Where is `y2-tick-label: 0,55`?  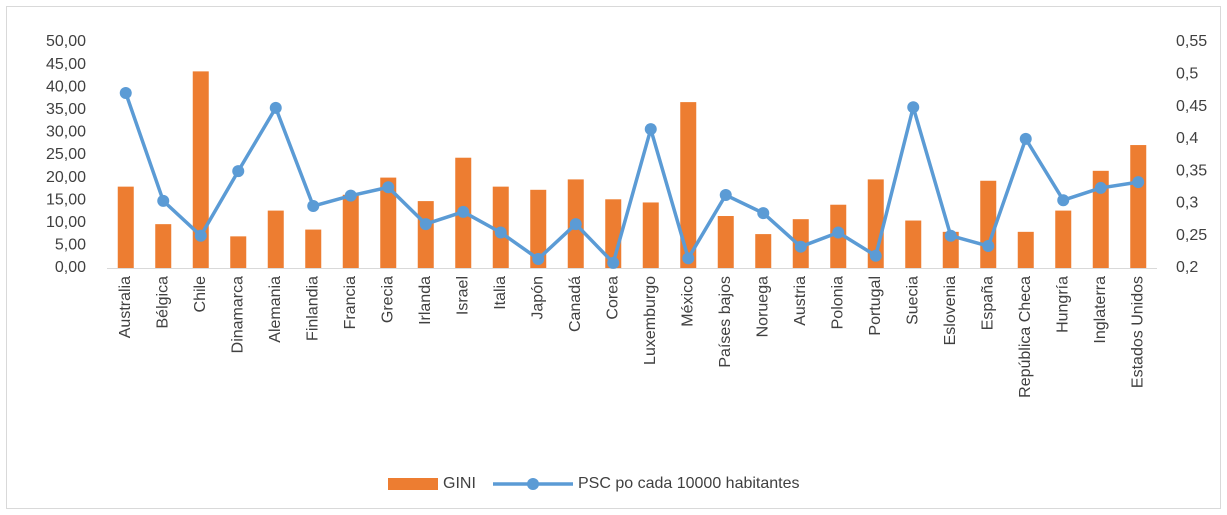
y2-tick-label: 0,55 is located at coordinates (1191, 41).